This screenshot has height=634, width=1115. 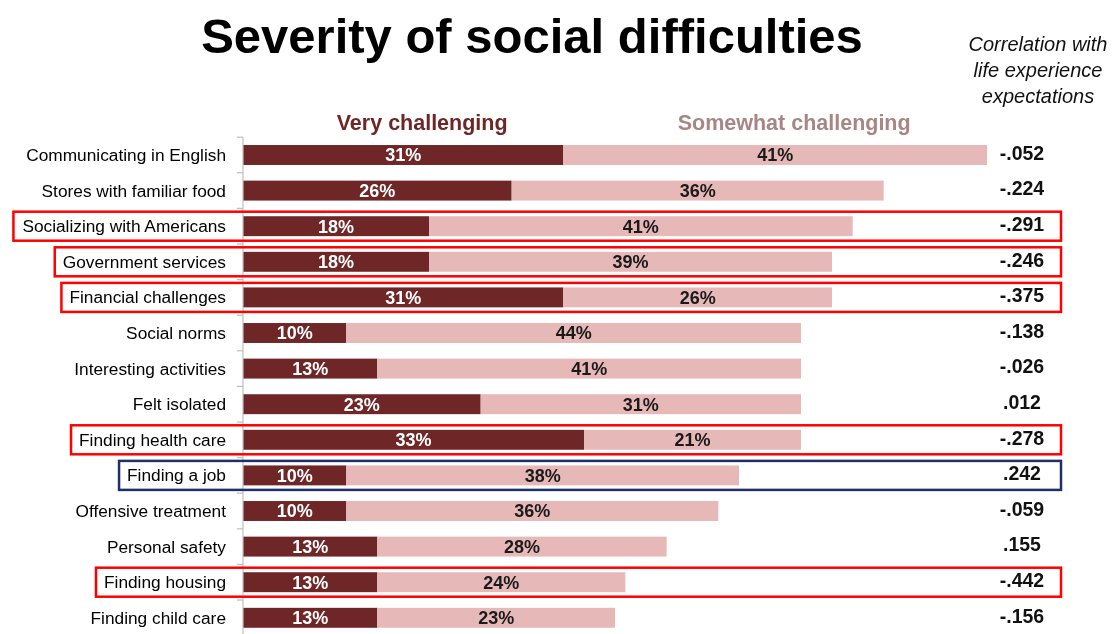 I want to click on text: Correlation with life experience expectations, so click(x=1038, y=70).